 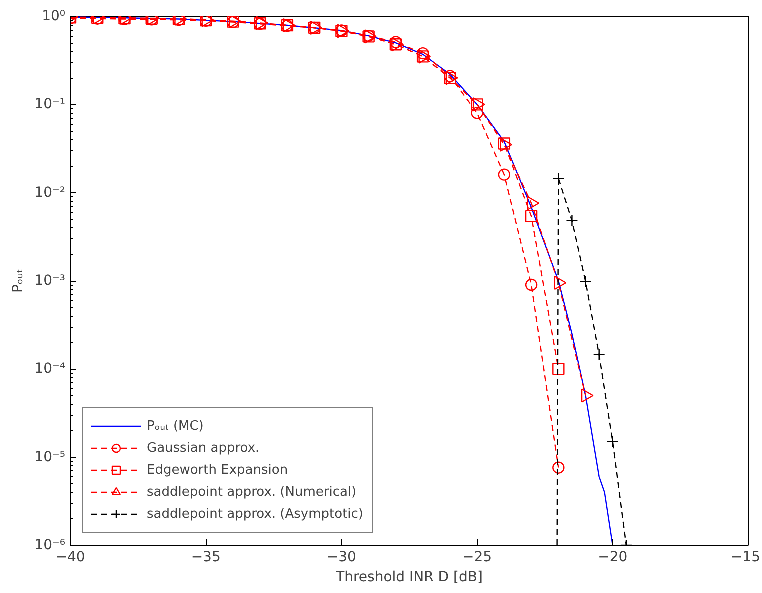 What do you see at coordinates (409, 578) in the screenshot?
I see `x-axis-title: Threshold INR D [dB]` at bounding box center [409, 578].